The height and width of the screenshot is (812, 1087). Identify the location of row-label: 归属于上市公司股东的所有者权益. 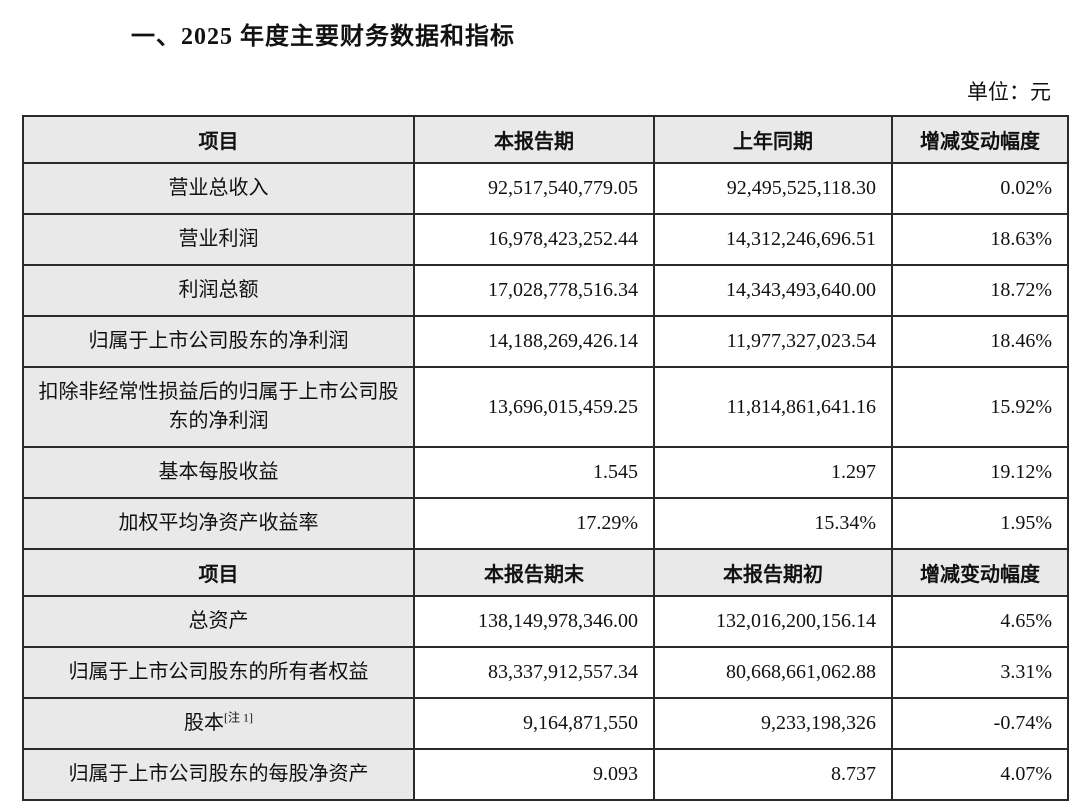
(218, 672).